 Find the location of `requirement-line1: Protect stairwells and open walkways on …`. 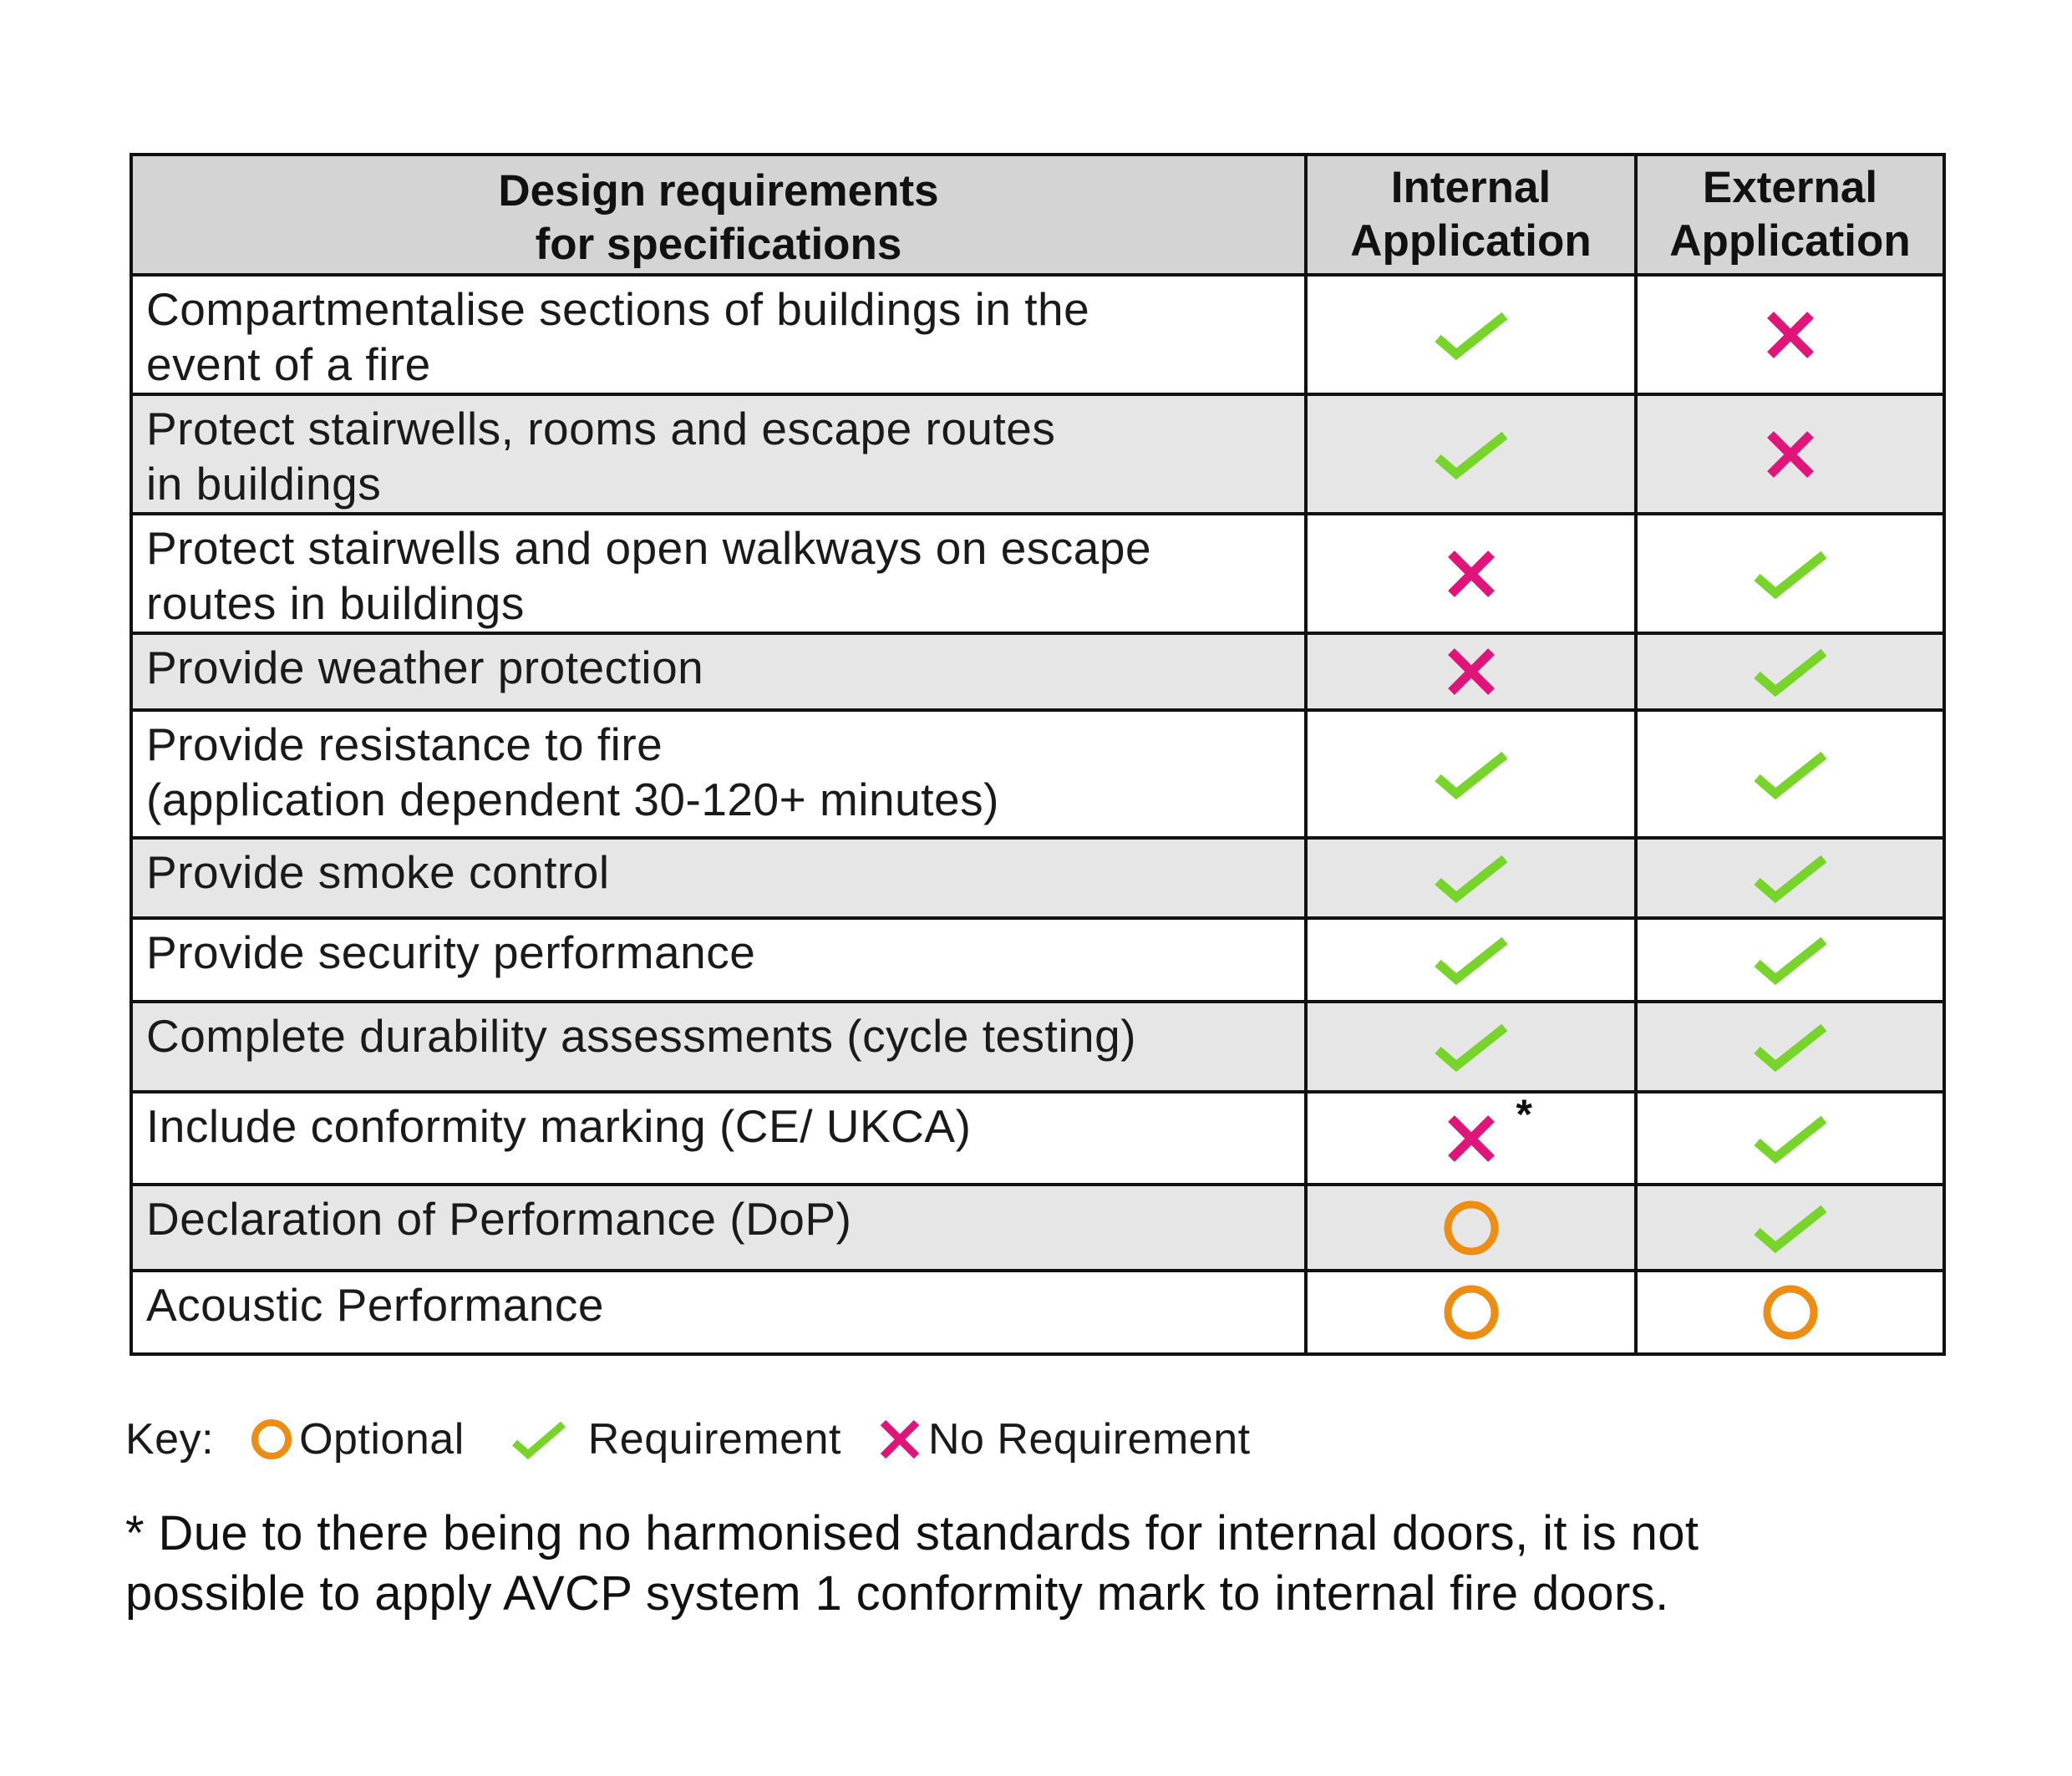

requirement-line1: Protect stairwells and open walkways on … is located at coordinates (649, 548).